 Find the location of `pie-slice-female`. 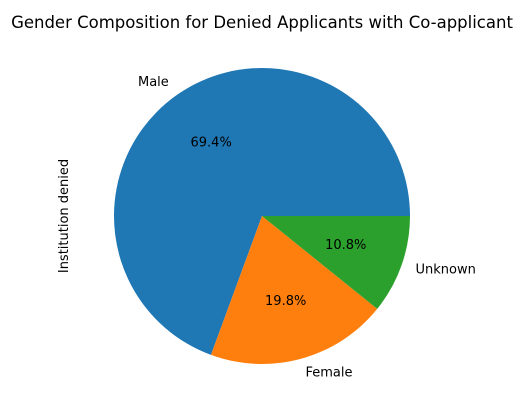

pie-slice-female is located at coordinates (294, 290).